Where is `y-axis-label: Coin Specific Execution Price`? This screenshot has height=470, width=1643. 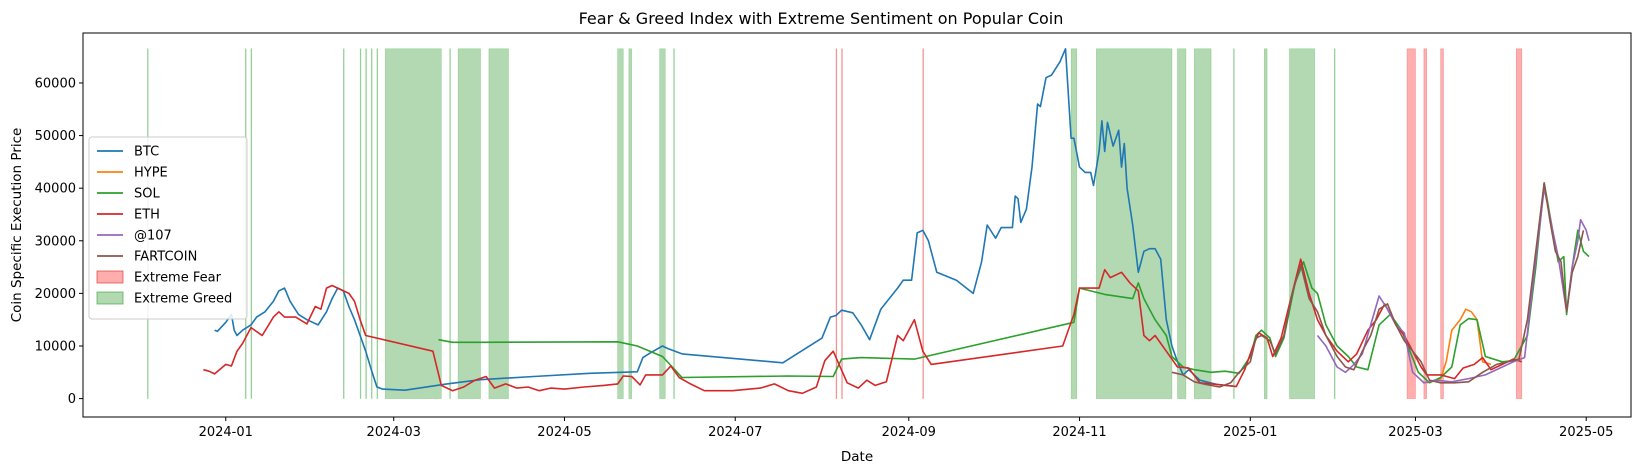 y-axis-label: Coin Specific Execution Price is located at coordinates (17, 225).